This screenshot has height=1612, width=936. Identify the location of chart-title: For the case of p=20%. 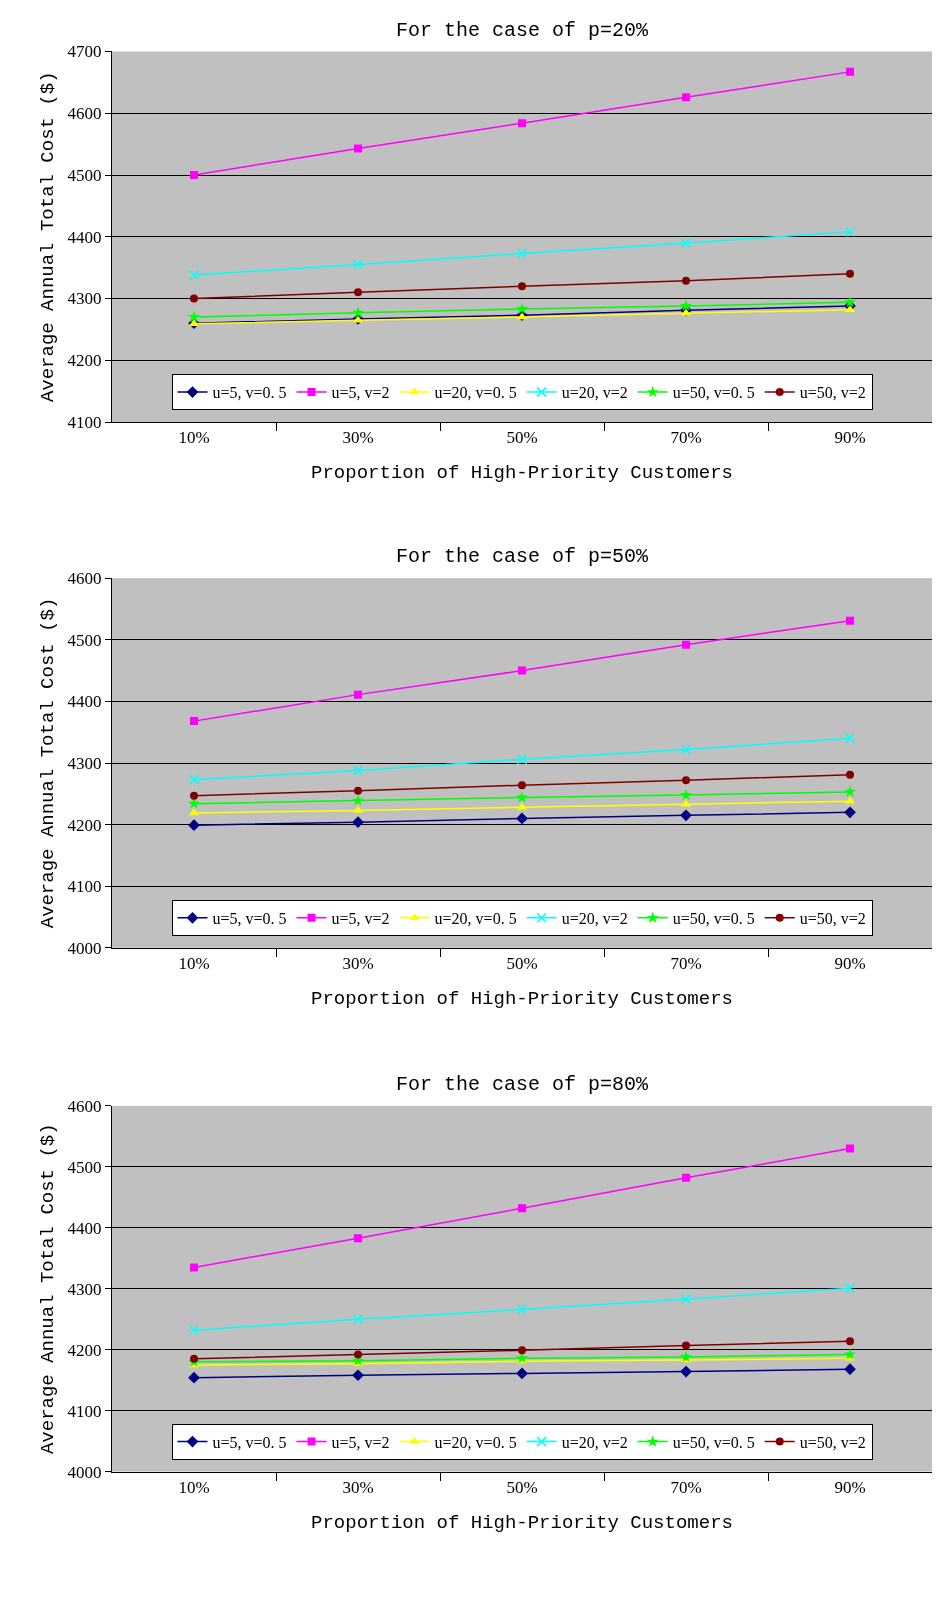
(523, 30).